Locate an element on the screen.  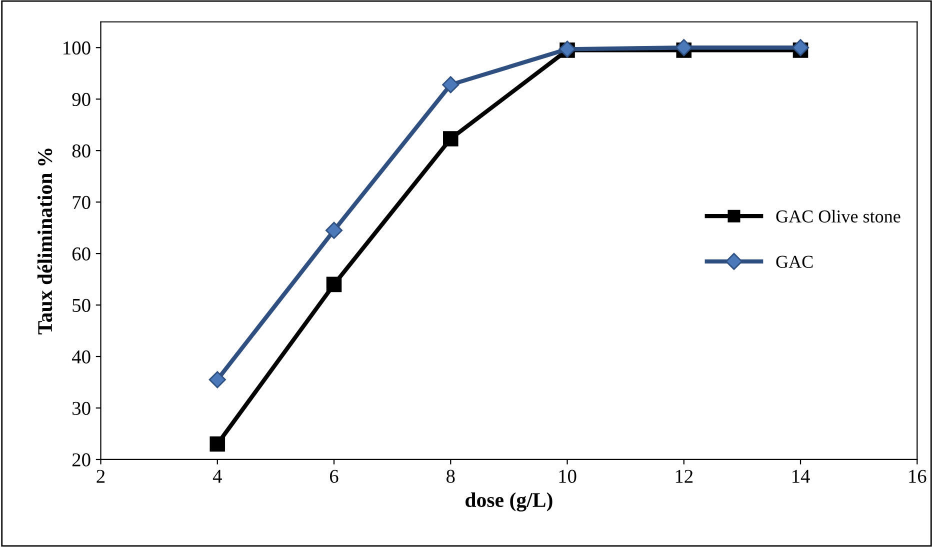
y-tick-label: 20 is located at coordinates (81, 459).